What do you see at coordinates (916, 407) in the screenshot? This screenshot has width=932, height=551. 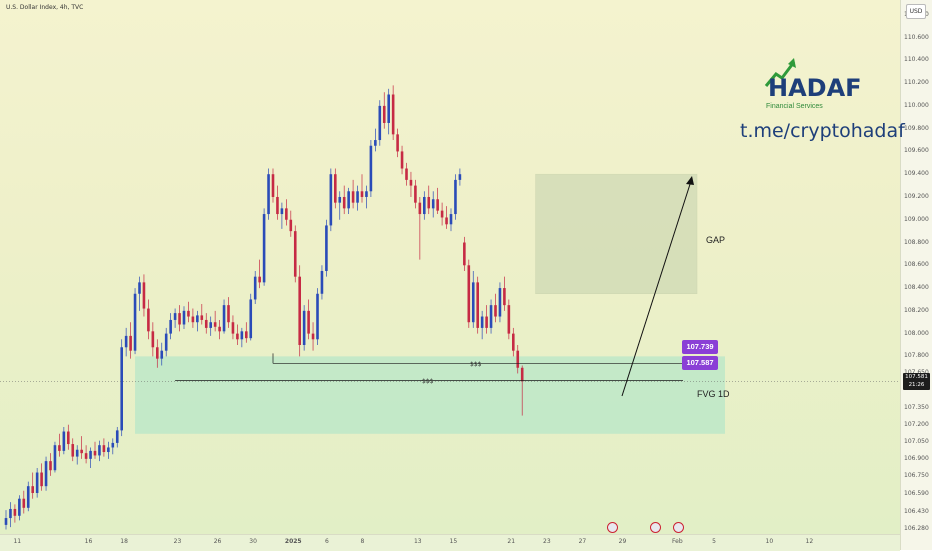 I see `price-tick-label: 107.350` at bounding box center [916, 407].